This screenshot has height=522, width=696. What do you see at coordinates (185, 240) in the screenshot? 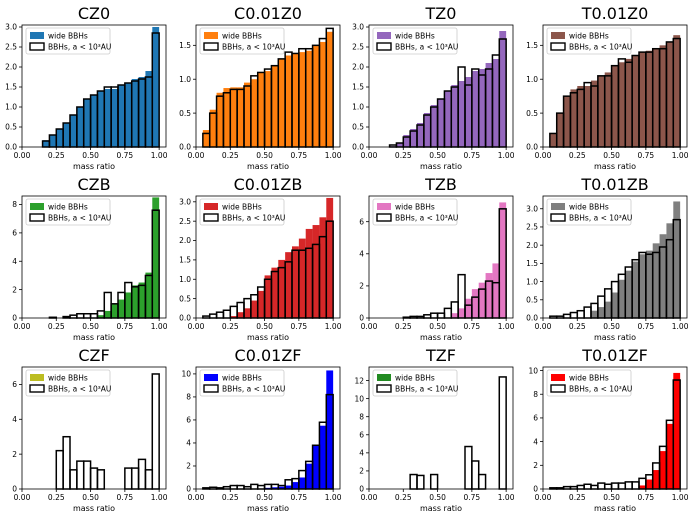
I see `y-tick-label: 2.0` at bounding box center [185, 240].